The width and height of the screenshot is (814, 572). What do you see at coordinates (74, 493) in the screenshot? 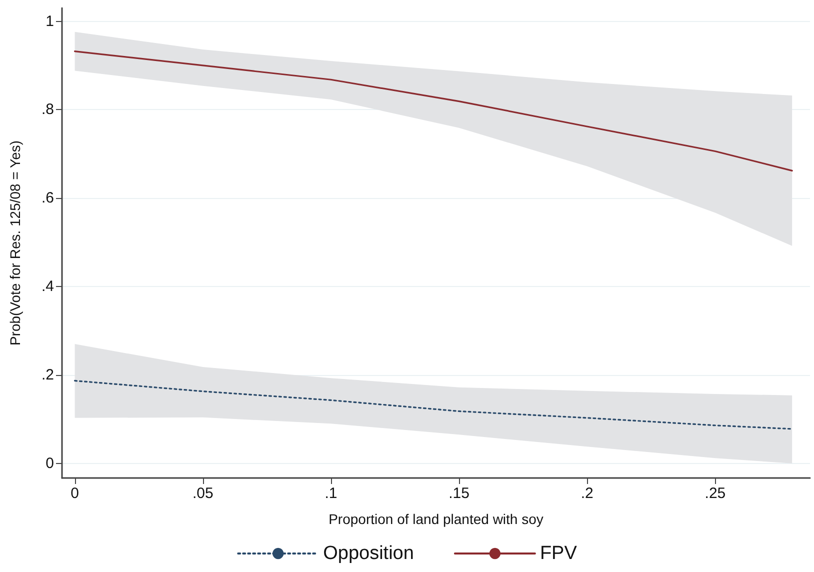
I see `x-tick-label: 0` at bounding box center [74, 493].